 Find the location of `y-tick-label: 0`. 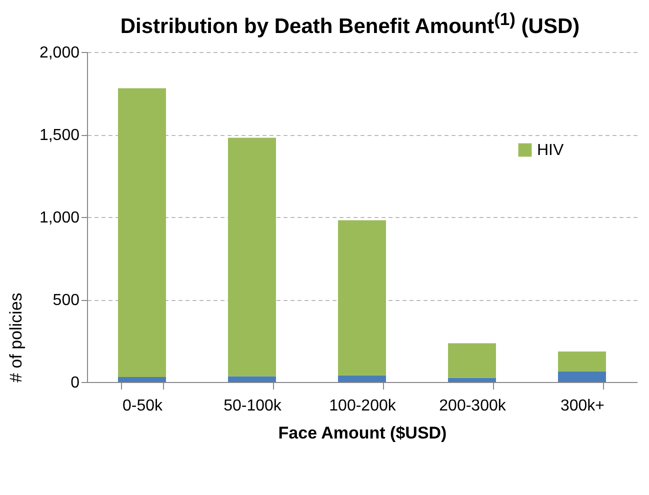

y-tick-label: 0 is located at coordinates (75, 383).